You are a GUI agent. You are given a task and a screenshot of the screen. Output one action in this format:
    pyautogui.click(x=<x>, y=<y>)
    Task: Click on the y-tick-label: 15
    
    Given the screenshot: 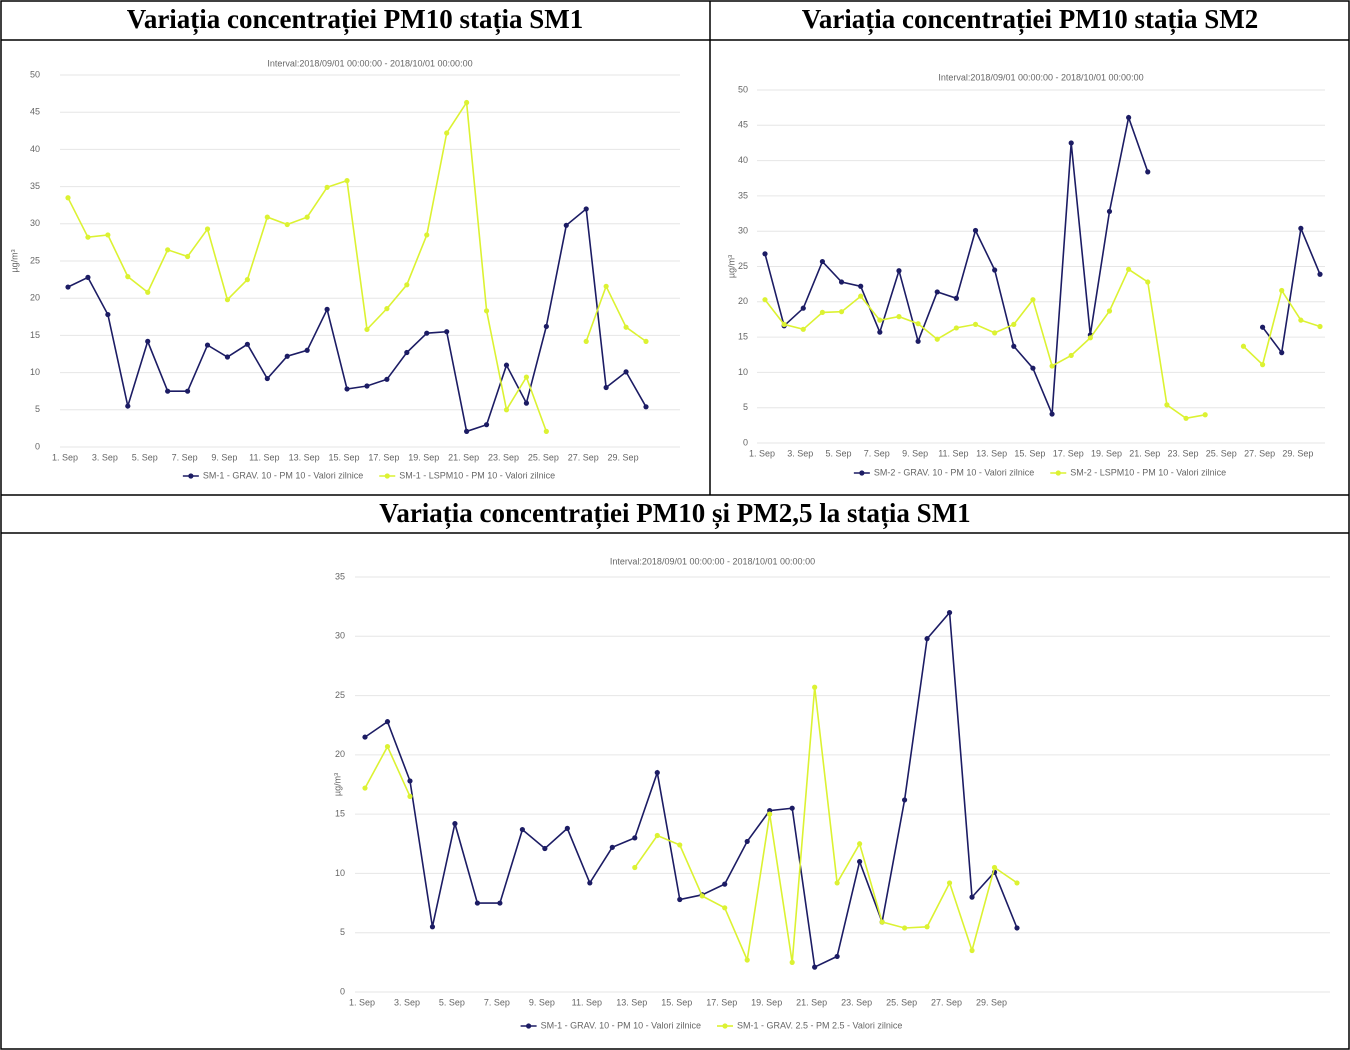 What is the action you would take?
    pyautogui.click(x=743, y=336)
    